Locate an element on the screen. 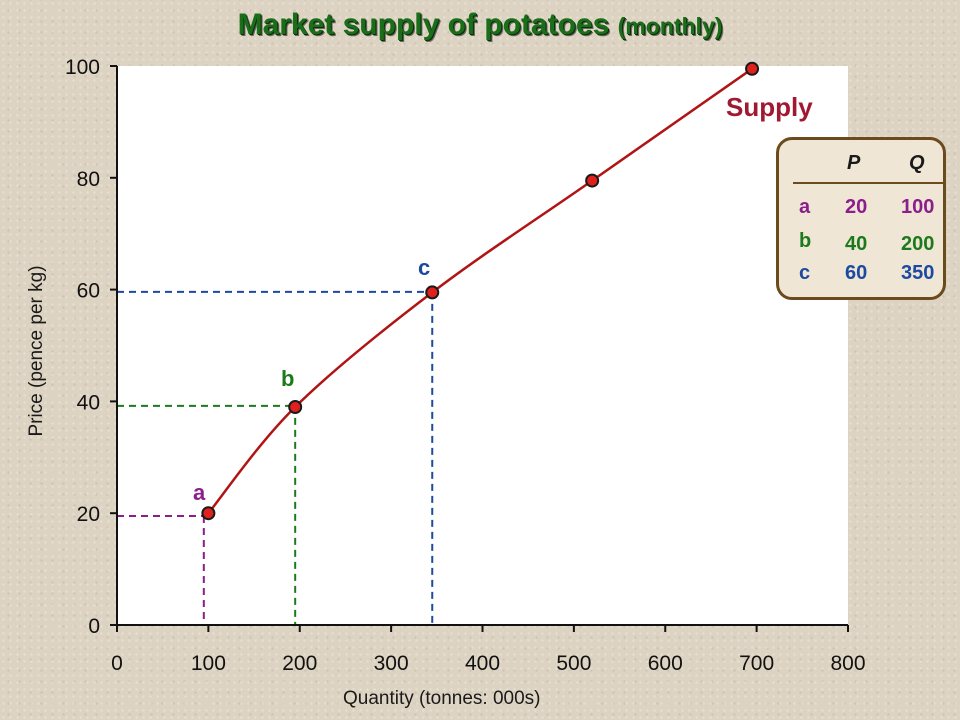 The width and height of the screenshot is (960, 720). y-tick-label: 60 is located at coordinates (88, 291).